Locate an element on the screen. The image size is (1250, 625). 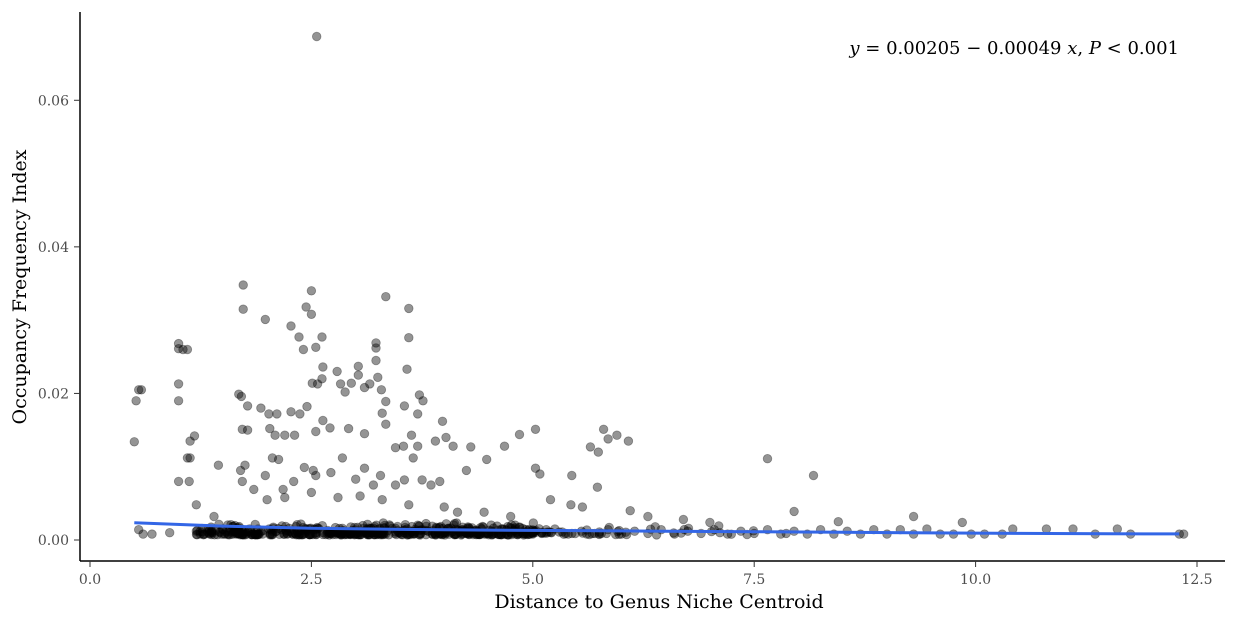
x-tick-label: 5.0 is located at coordinates (533, 580).